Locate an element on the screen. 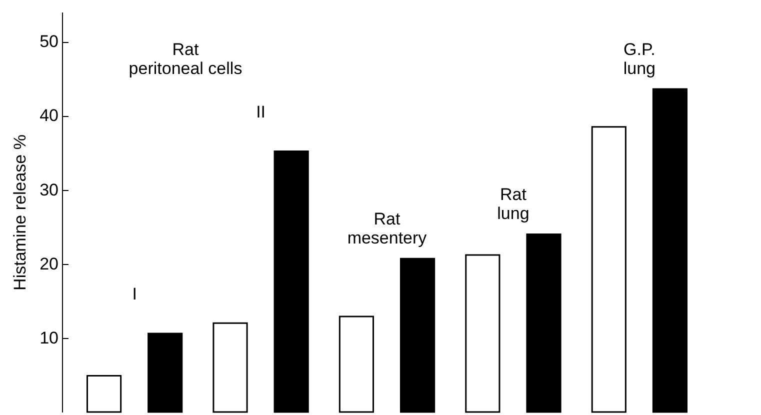 The height and width of the screenshot is (415, 761). x-tick-label: Rat lung is located at coordinates (513, 204).